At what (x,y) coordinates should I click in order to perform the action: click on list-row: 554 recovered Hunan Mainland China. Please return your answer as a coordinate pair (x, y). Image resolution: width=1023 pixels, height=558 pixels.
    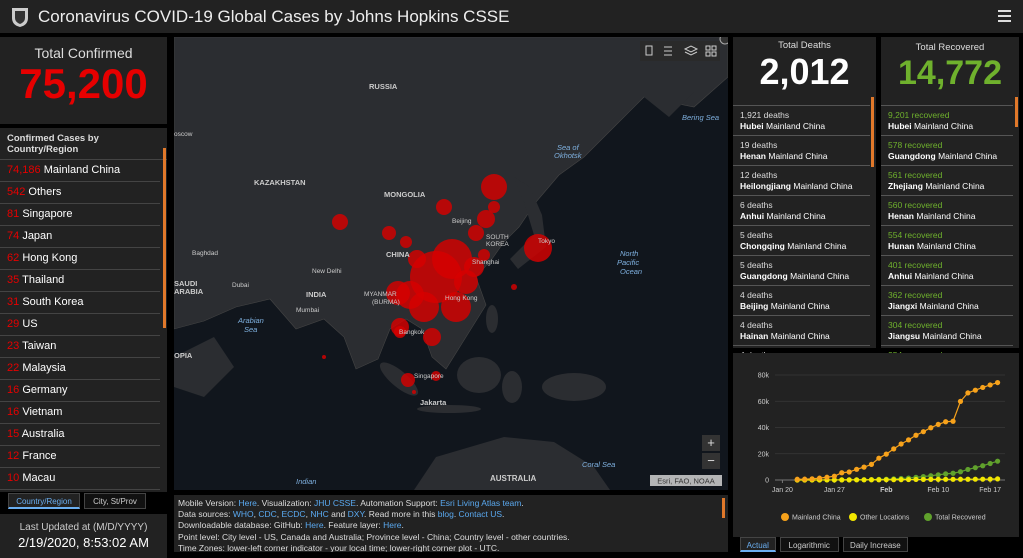
    Looking at the image, I should click on (947, 241).